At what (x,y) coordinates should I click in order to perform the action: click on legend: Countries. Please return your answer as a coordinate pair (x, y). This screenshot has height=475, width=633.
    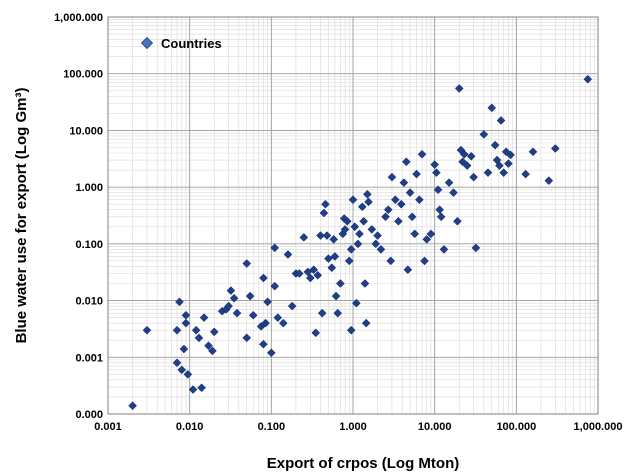
    Looking at the image, I should click on (181, 43).